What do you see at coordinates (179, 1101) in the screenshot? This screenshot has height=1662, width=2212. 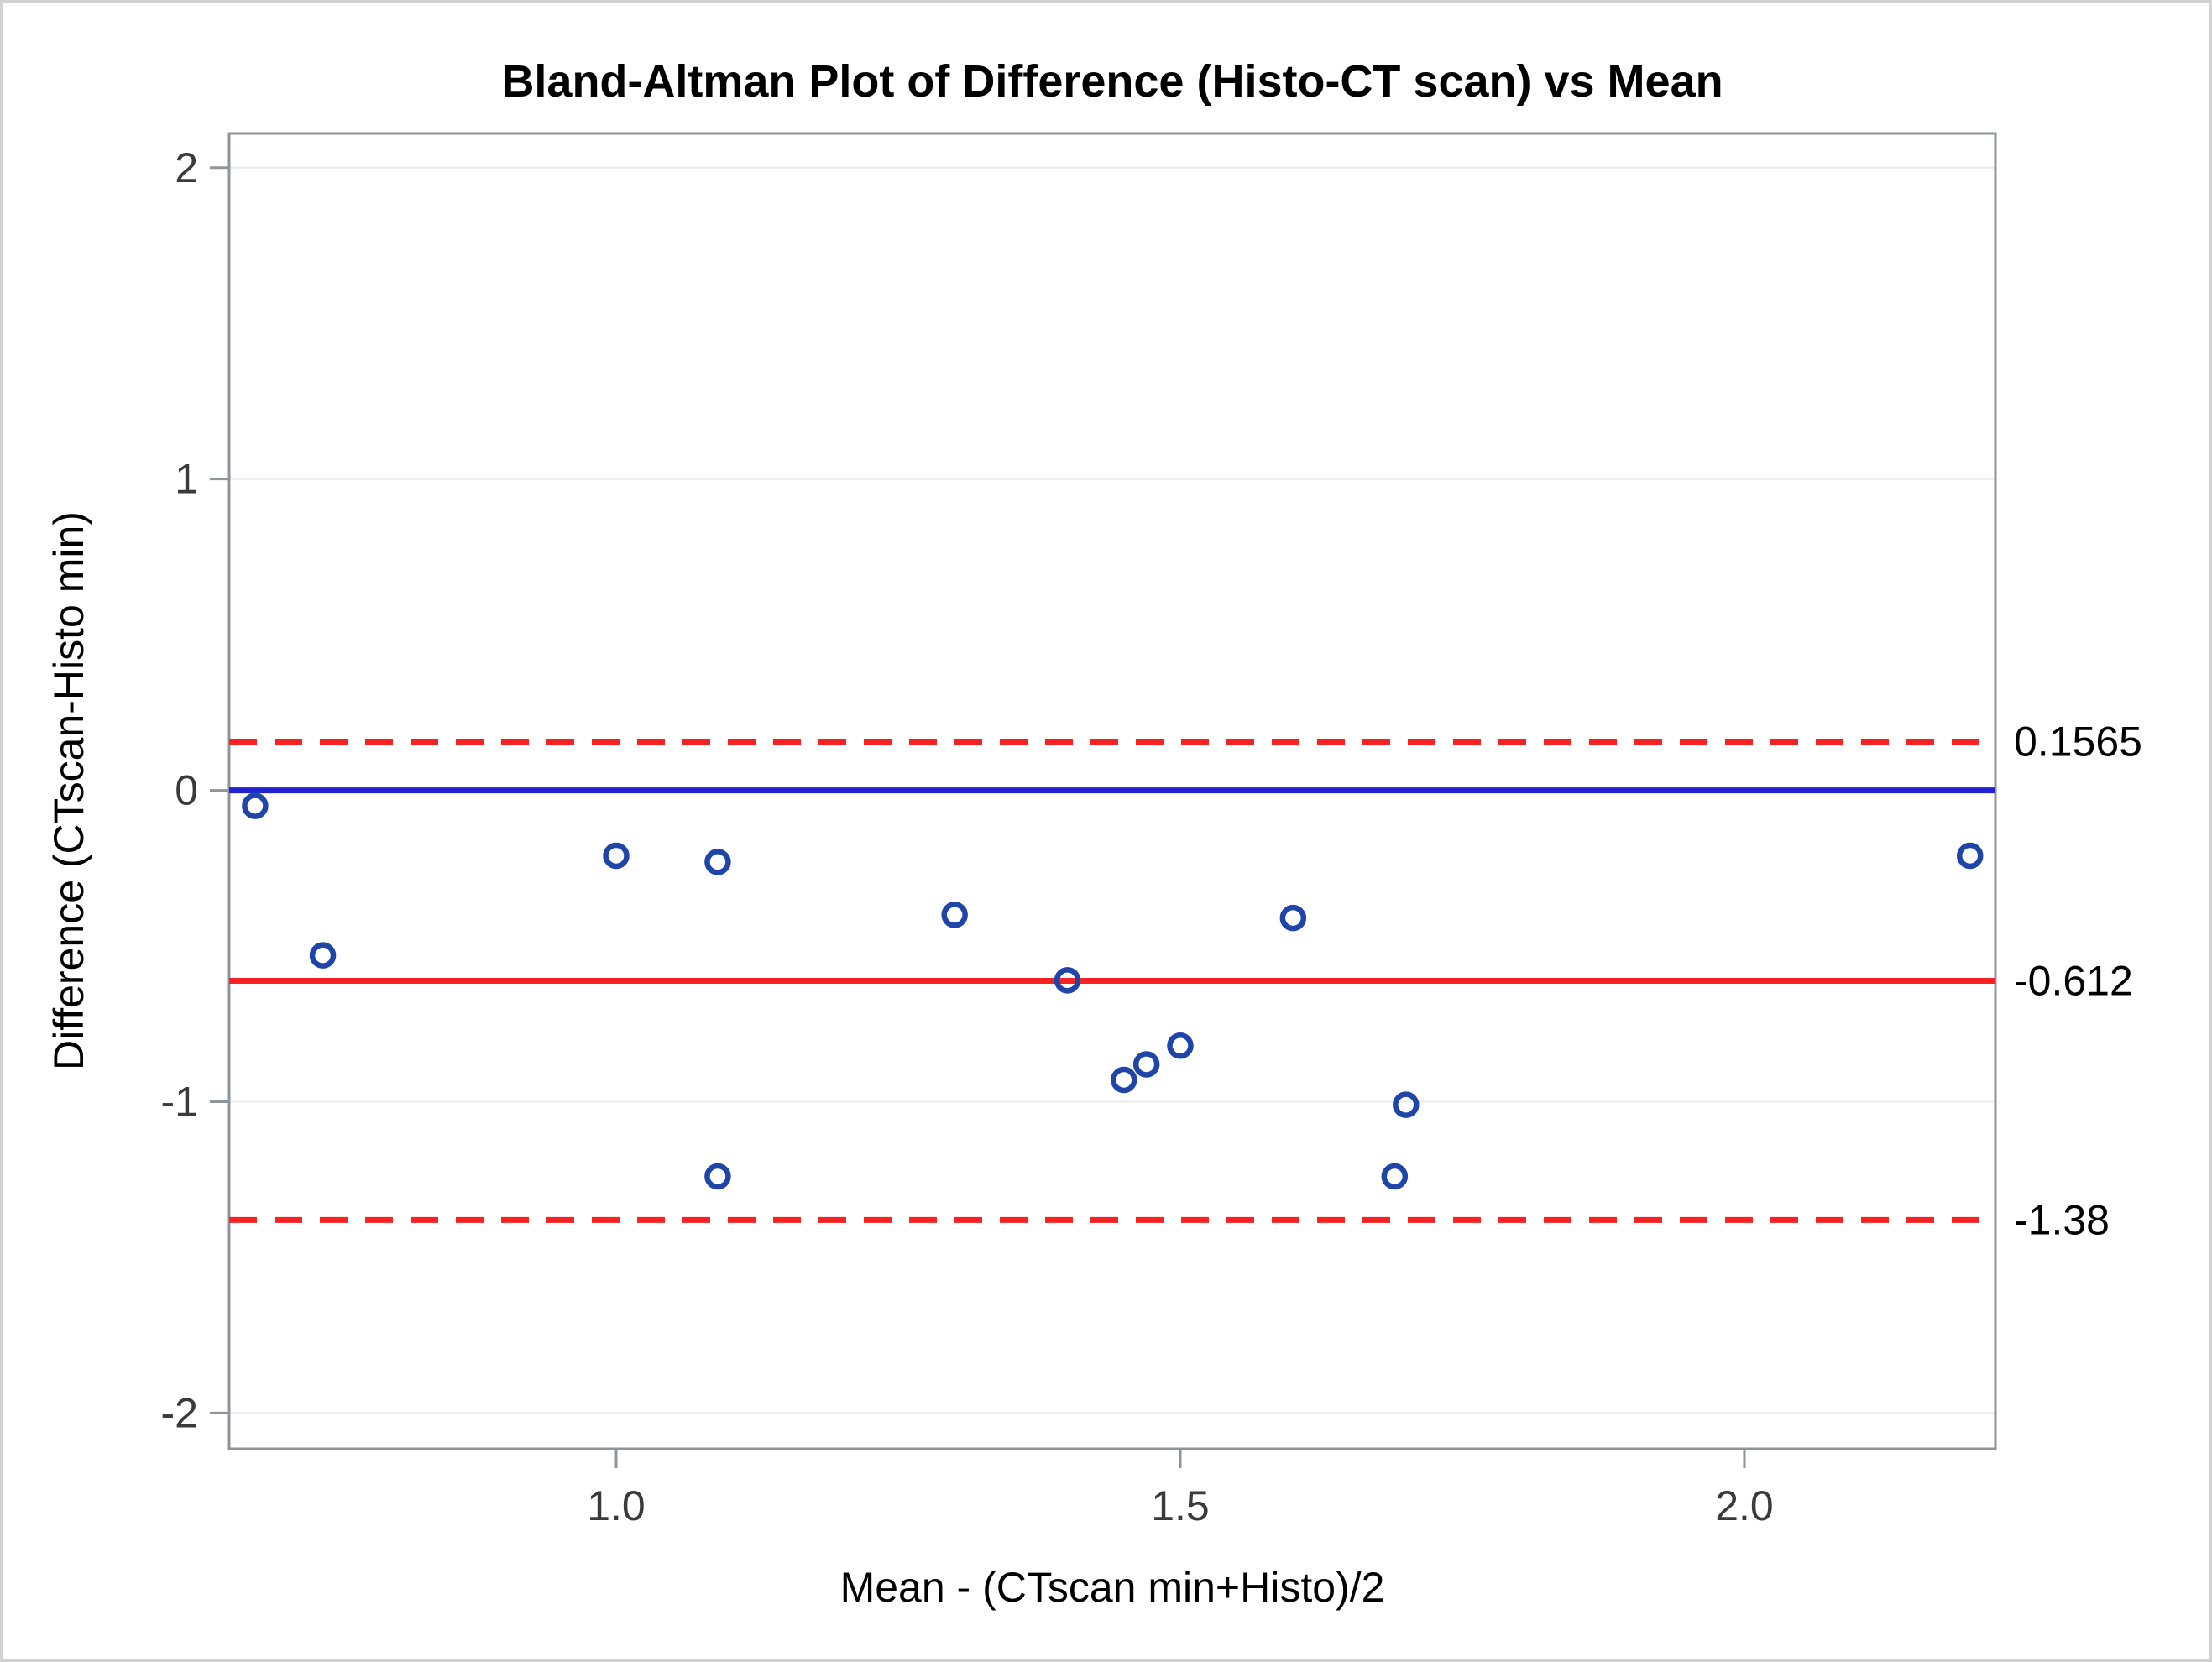 I see `y-tick-label: -1` at bounding box center [179, 1101].